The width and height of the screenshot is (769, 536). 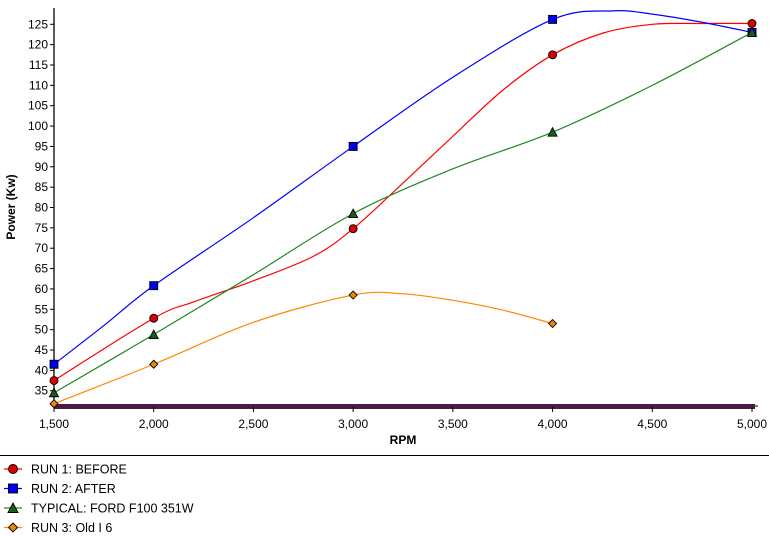 I want to click on legend-label: RUN 2: AFTER, so click(x=73, y=489).